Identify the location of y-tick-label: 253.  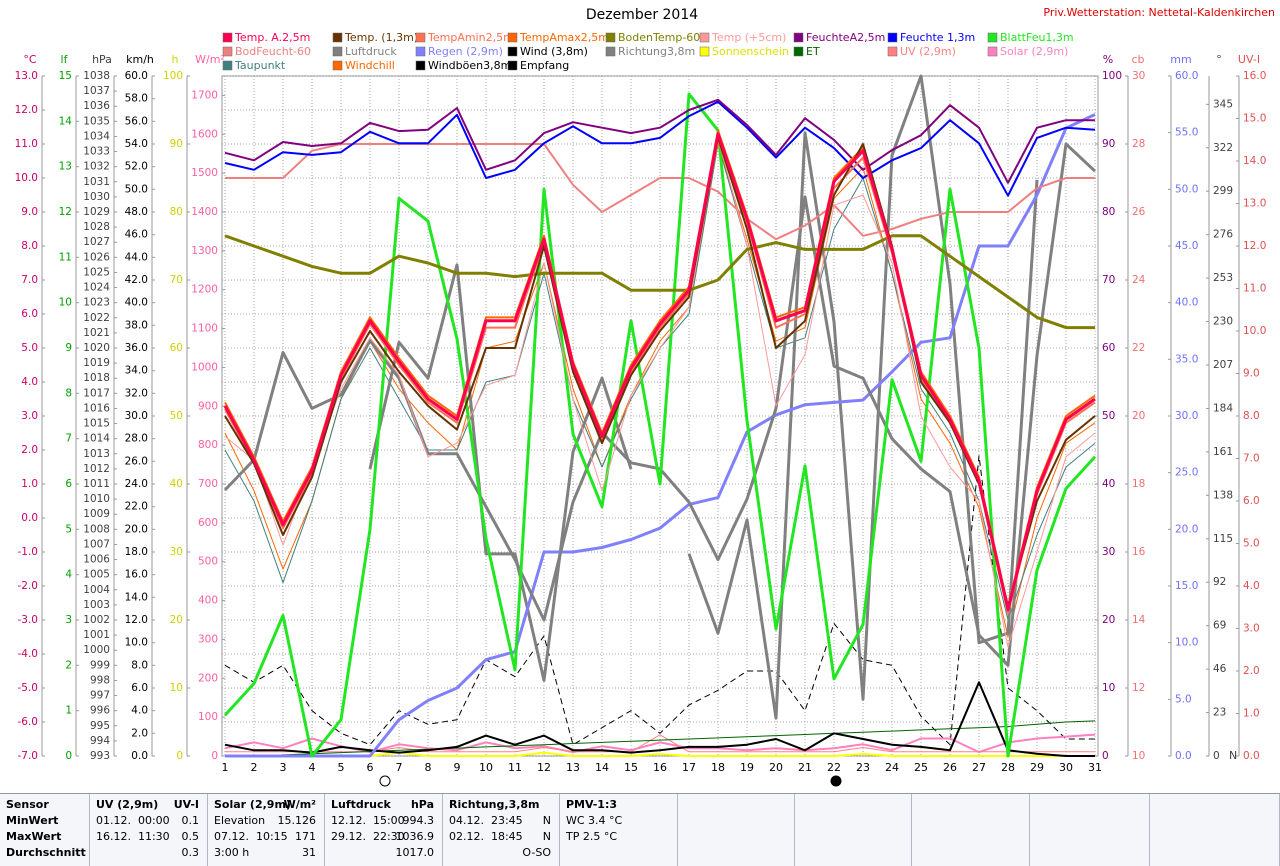
(1223, 278).